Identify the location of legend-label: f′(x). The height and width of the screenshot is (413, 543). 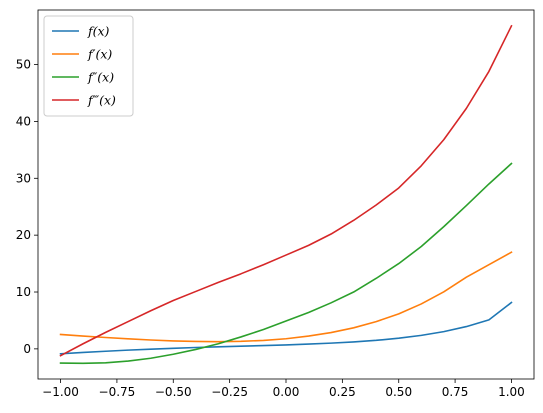
(99, 54).